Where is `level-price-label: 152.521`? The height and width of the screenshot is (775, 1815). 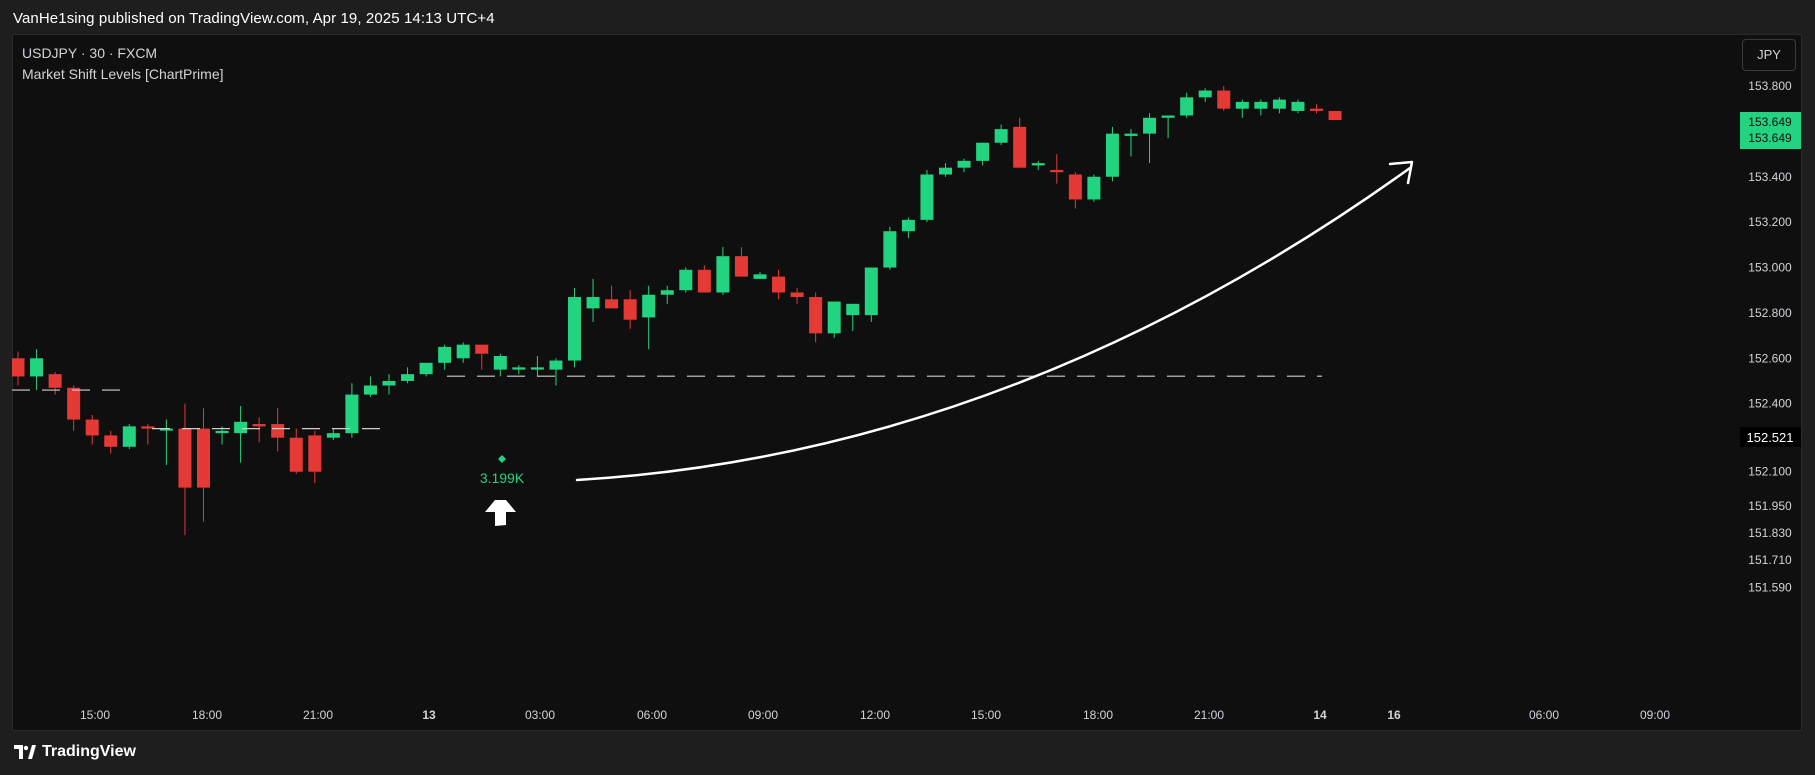
level-price-label: 152.521 is located at coordinates (1770, 437).